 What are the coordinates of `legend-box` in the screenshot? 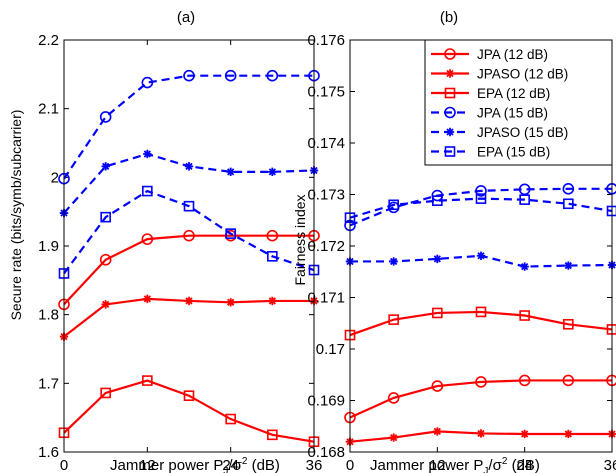 It's located at (518, 102).